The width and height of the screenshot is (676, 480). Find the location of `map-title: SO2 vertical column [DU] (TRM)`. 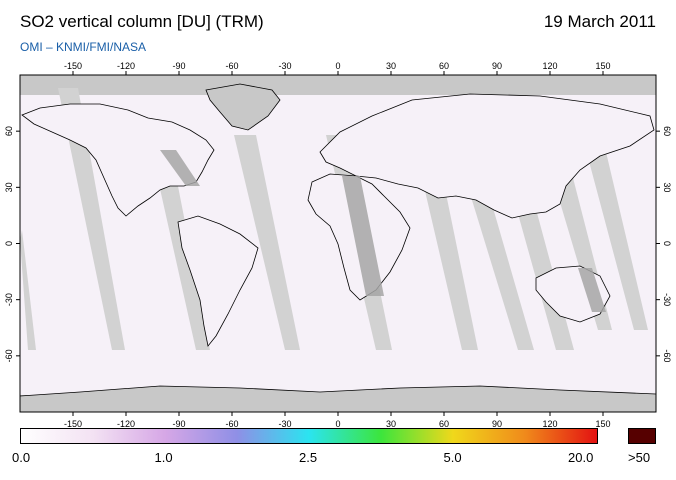

map-title: SO2 vertical column [DU] (TRM) is located at coordinates (142, 21).